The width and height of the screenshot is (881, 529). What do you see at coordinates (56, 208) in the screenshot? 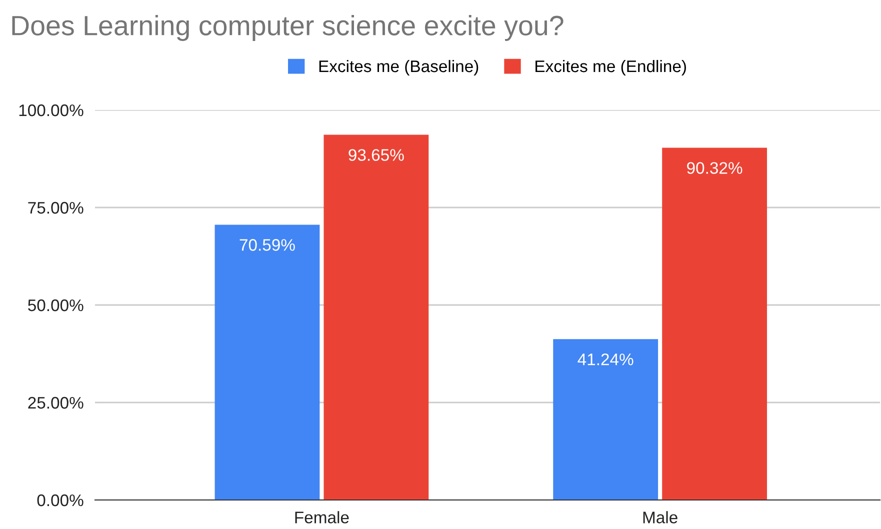
I see `y-tick-label: 75.00%` at bounding box center [56, 208].